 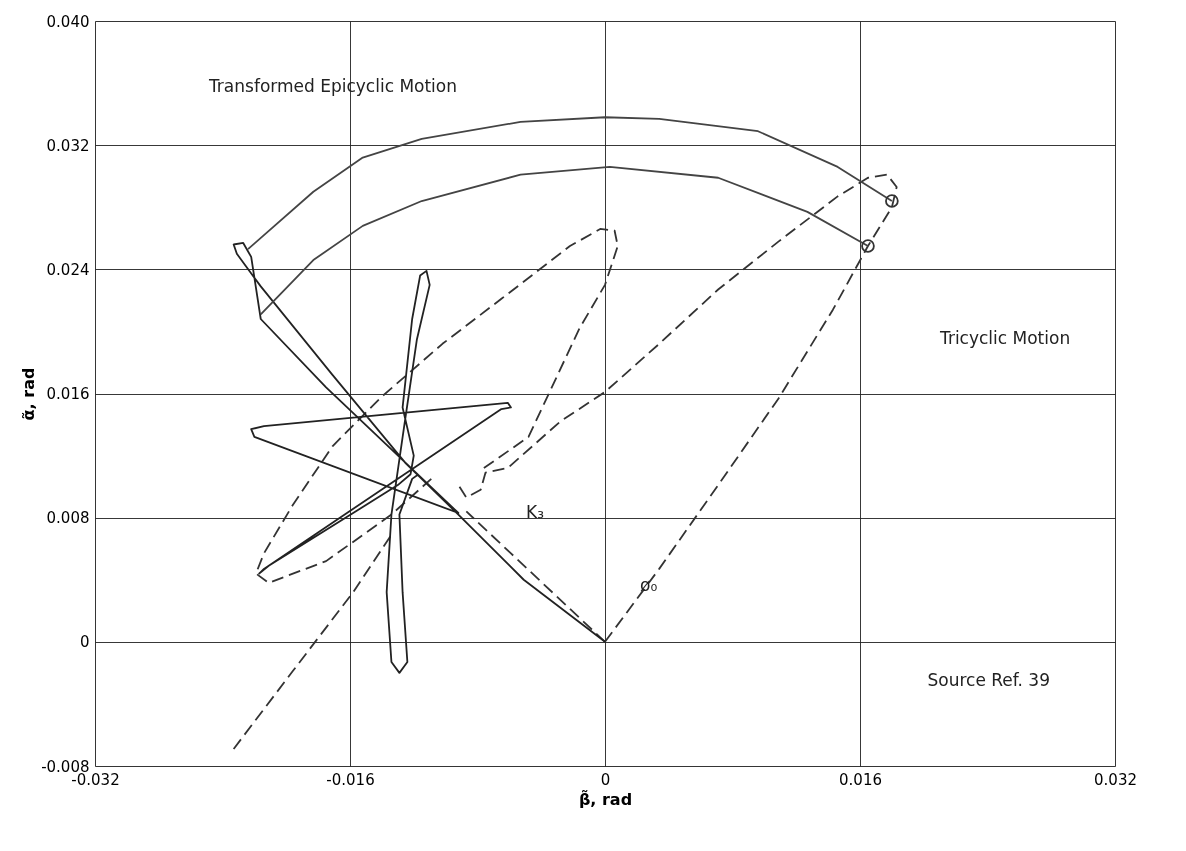 I want to click on y-axis-title: α̃, rad, so click(x=29, y=394).